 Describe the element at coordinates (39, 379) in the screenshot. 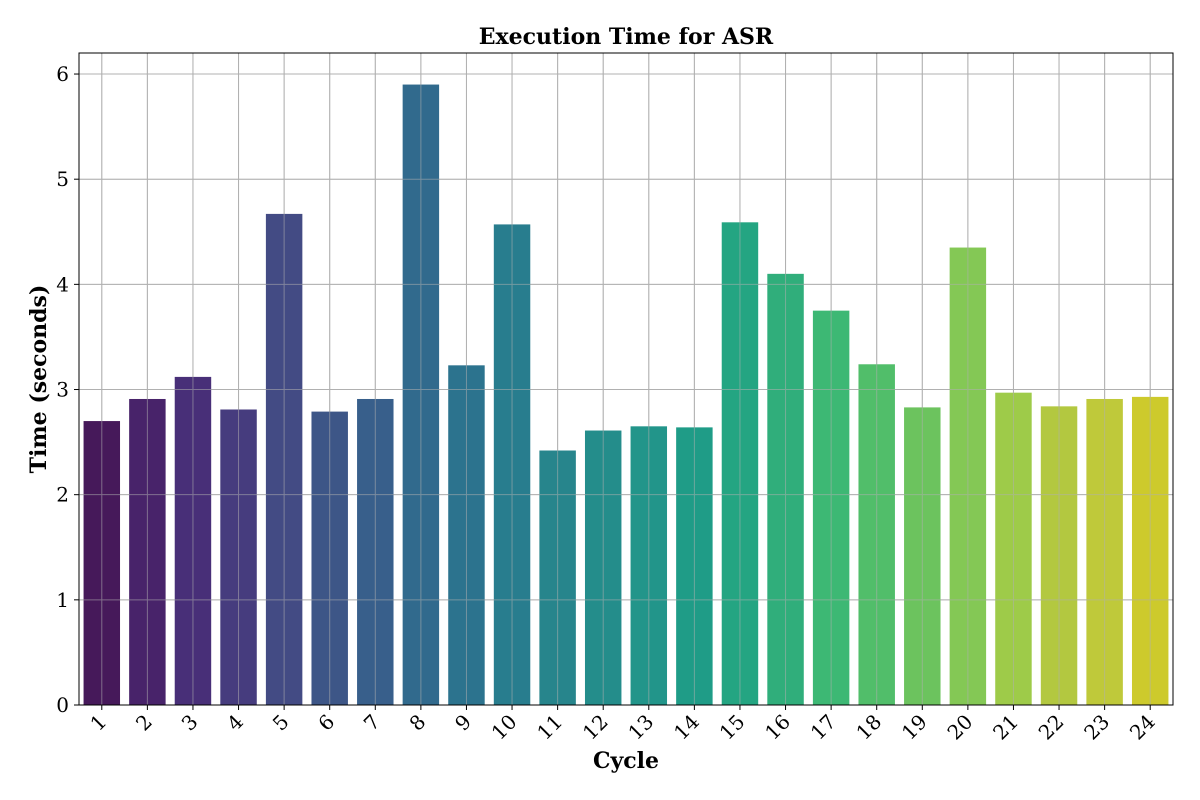

I see `y-axis-label: Time (seconds)` at that location.